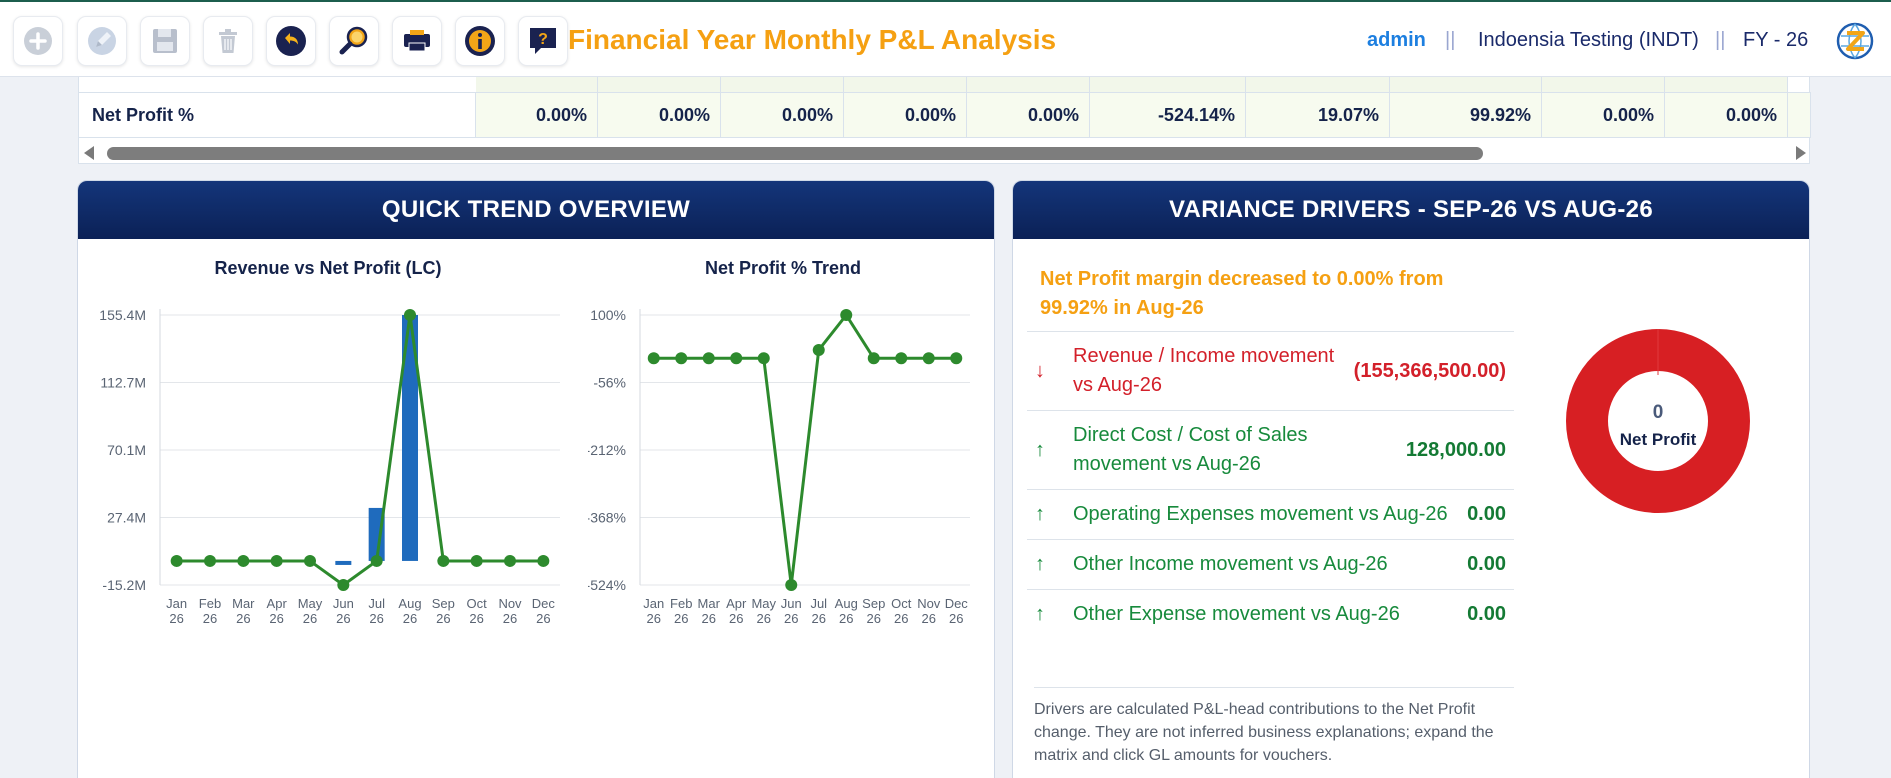 The image size is (1891, 778). Describe the element at coordinates (1270, 614) in the screenshot. I see `list-item: ↑ Other Expense movement vs Aug-26 0.00` at that location.